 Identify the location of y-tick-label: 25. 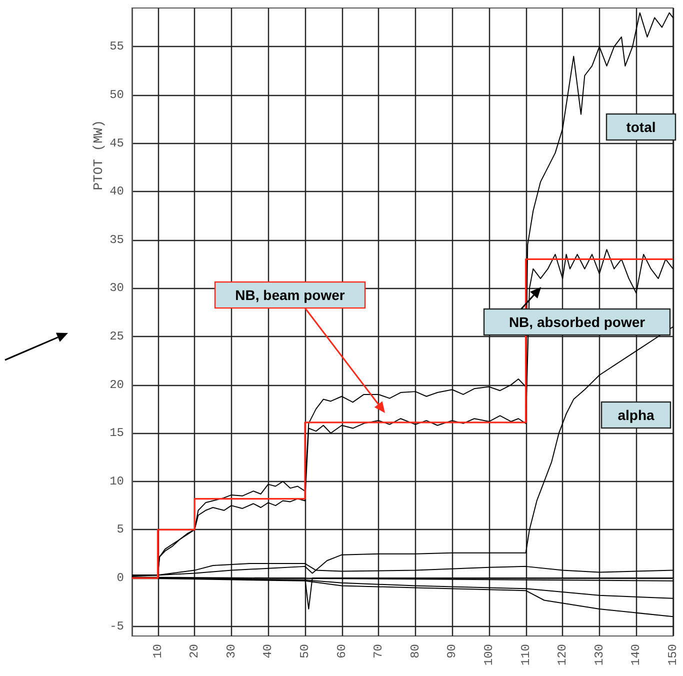
(117, 336).